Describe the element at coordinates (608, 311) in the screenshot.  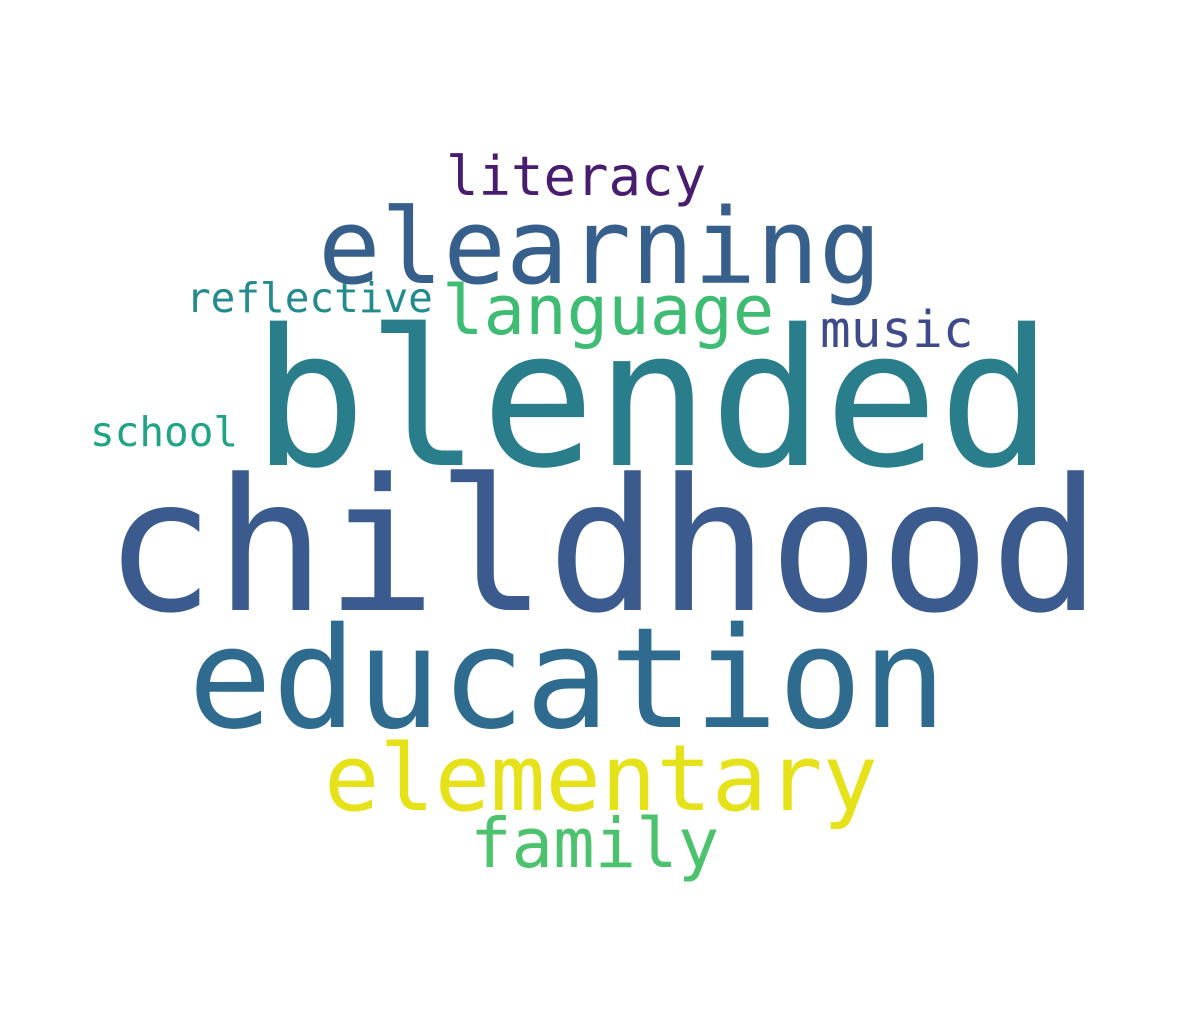
I see `word-language: language` at that location.